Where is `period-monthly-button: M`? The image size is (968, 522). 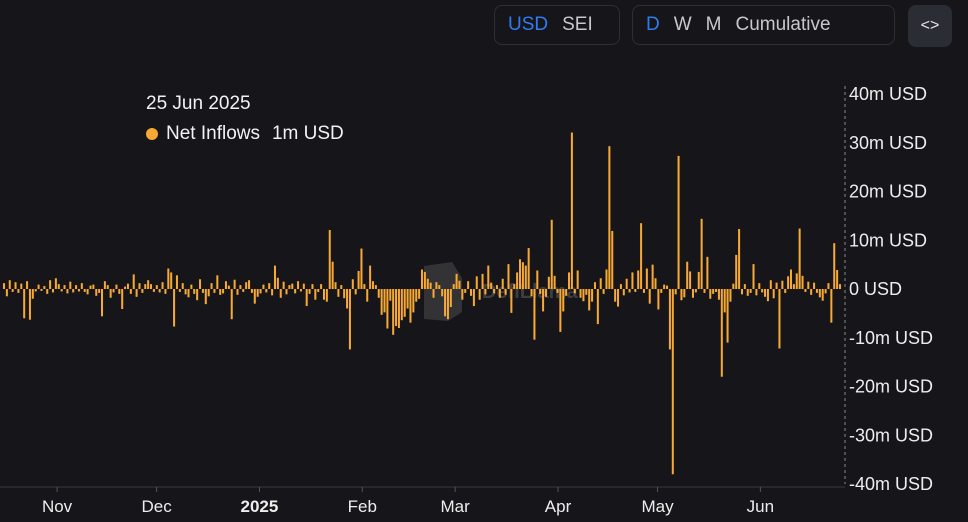 period-monthly-button: M is located at coordinates (713, 24).